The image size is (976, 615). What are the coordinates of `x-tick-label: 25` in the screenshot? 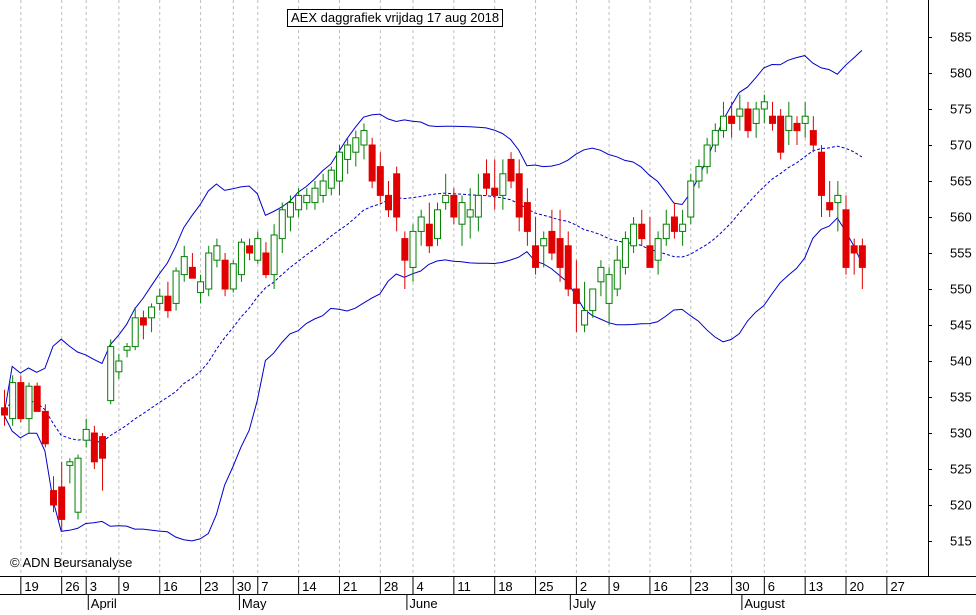 It's located at (546, 586).